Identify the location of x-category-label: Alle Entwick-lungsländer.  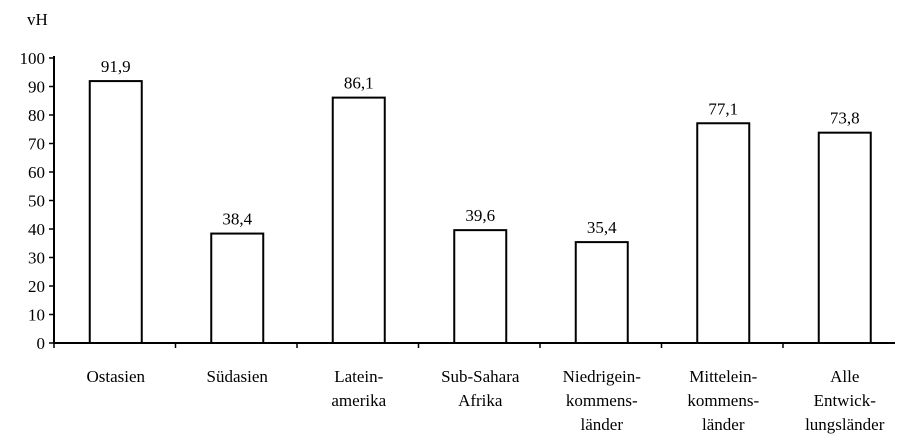
(845, 400).